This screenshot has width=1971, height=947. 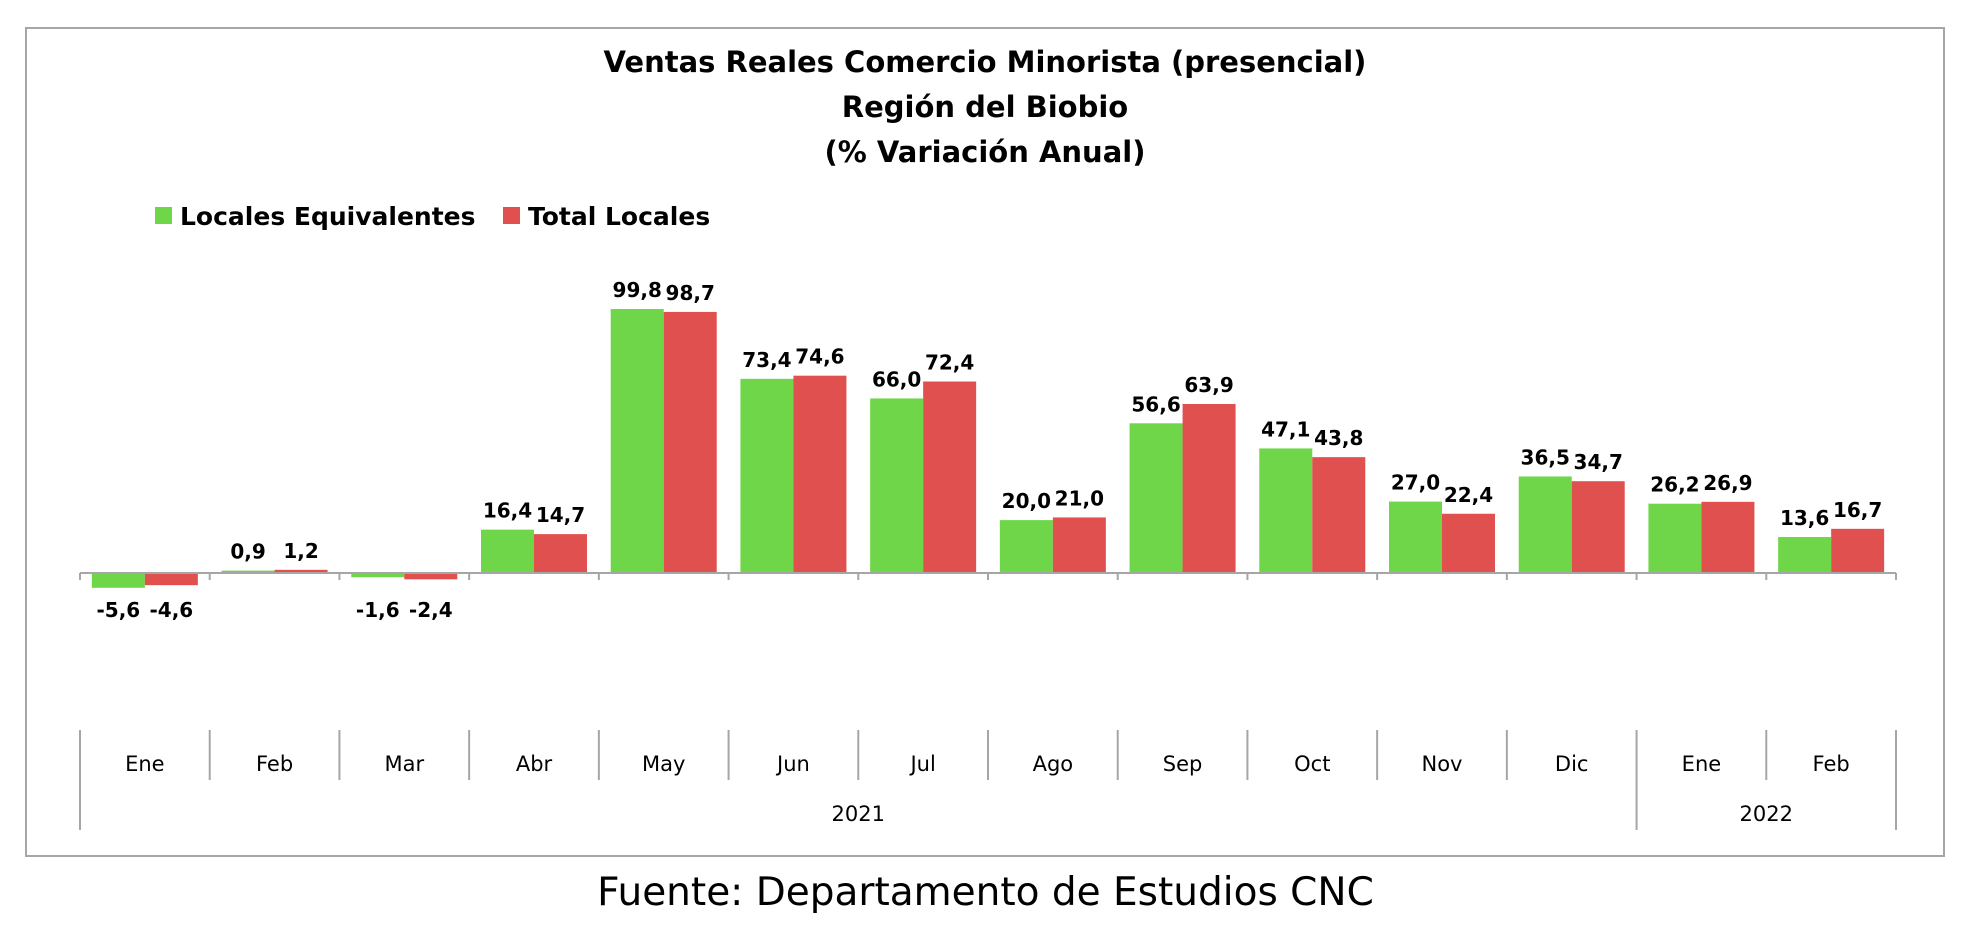 What do you see at coordinates (985, 892) in the screenshot?
I see `source-note: Fuente: Departamento de Estudios CNC` at bounding box center [985, 892].